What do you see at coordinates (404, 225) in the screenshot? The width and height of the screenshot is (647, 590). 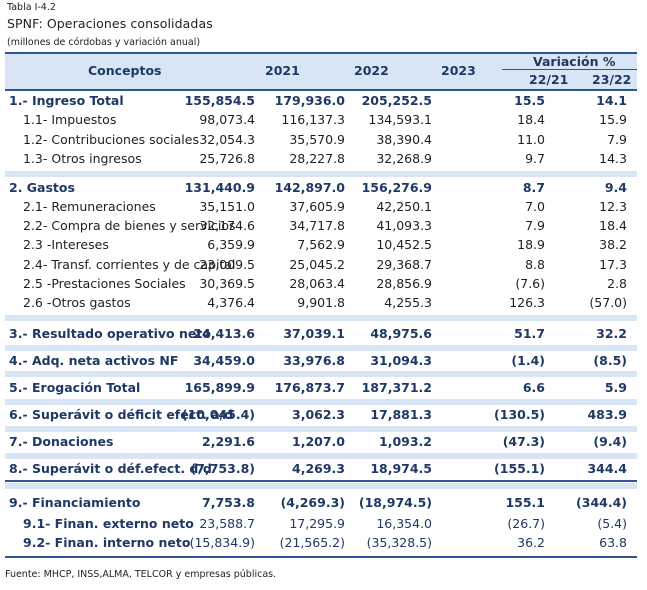 I see `cell-2023: 41,093.3` at bounding box center [404, 225].